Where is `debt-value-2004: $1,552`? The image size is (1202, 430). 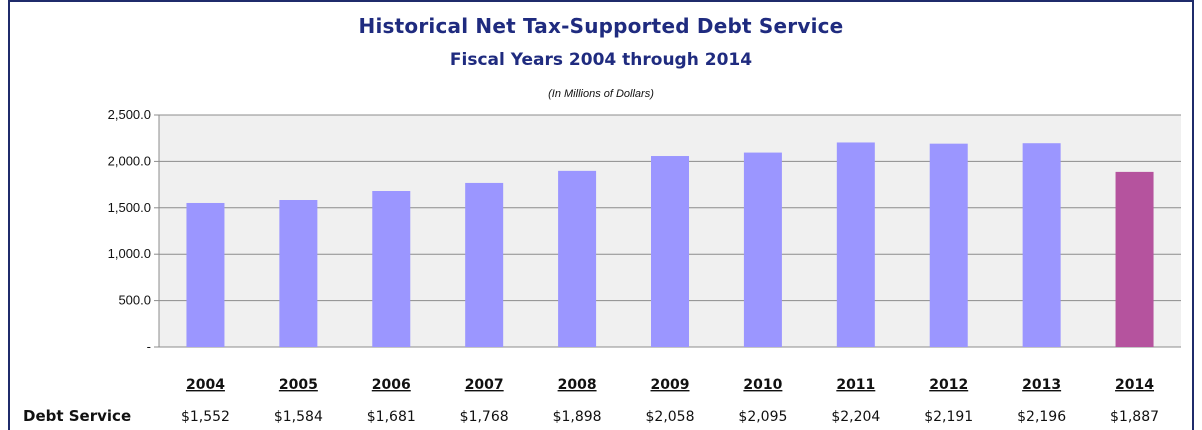
debt-value-2004: $1,552 is located at coordinates (205, 417).